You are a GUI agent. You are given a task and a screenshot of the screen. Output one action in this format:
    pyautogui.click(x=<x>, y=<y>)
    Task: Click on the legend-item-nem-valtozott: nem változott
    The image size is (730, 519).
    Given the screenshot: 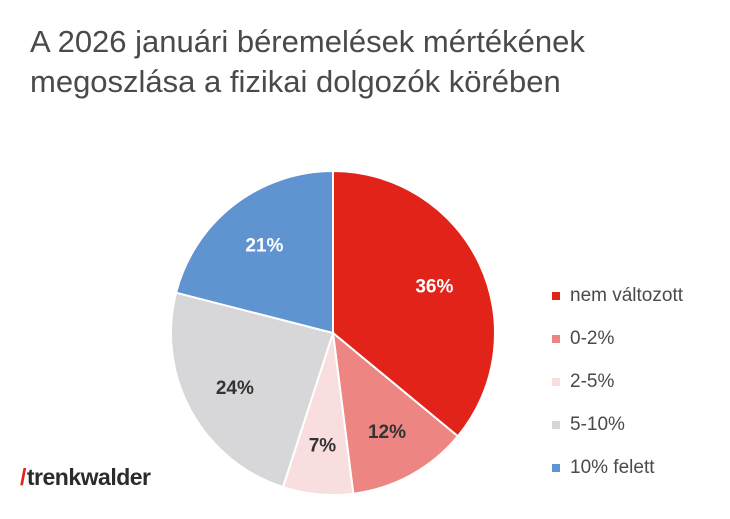 What is the action you would take?
    pyautogui.click(x=617, y=295)
    